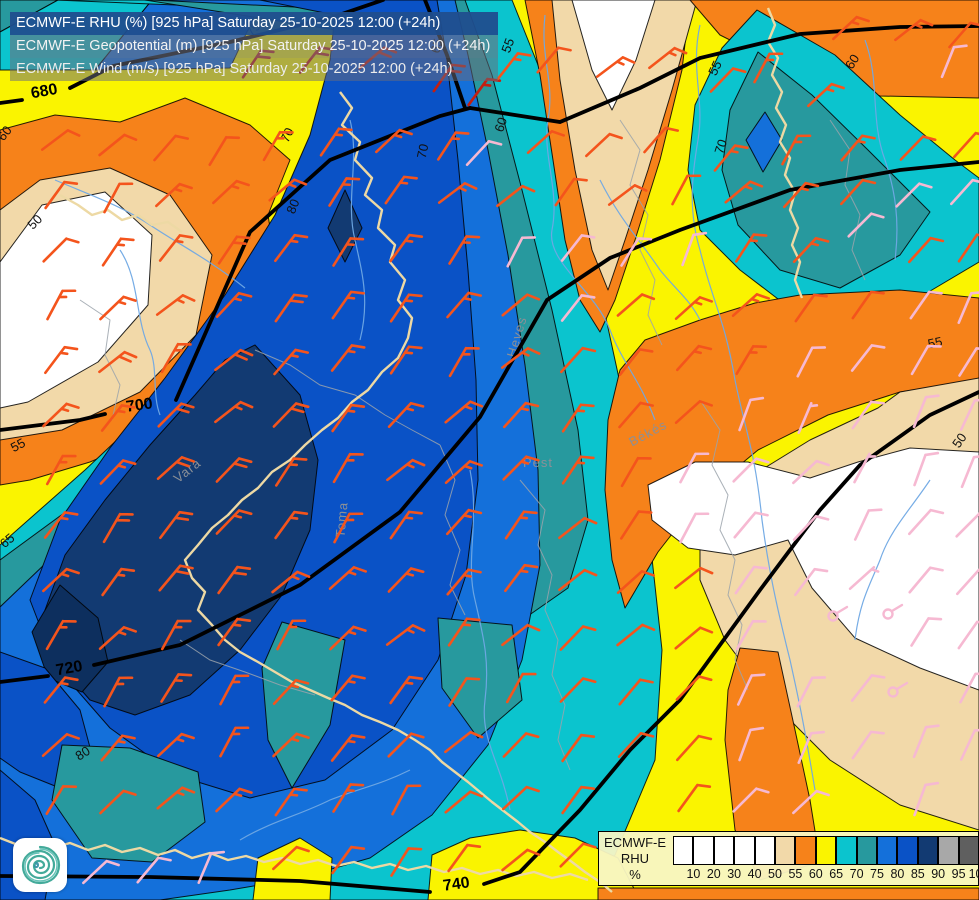 This screenshot has height=900, width=979. I want to click on rhu-region-bottom-orange-strip, so click(788, 893).